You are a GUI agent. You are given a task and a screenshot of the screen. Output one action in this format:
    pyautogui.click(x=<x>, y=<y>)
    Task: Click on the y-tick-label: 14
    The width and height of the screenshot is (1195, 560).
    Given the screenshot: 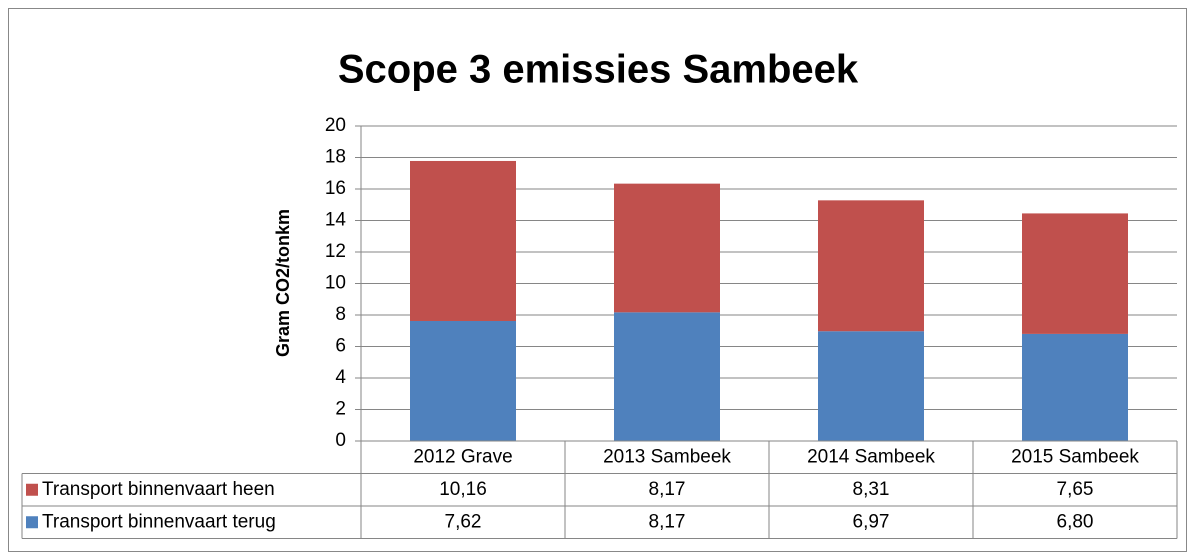 What is the action you would take?
    pyautogui.click(x=336, y=220)
    